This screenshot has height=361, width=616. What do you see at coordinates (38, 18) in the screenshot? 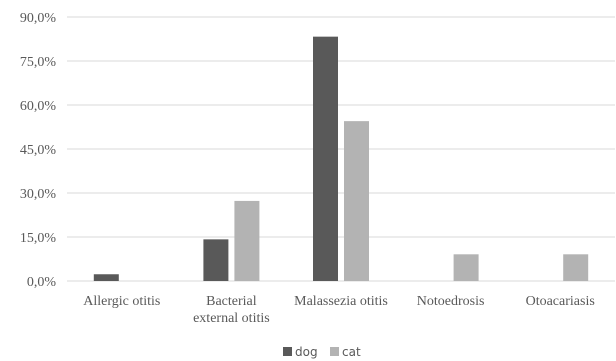
I see `y-tick-label: 90,0%` at bounding box center [38, 18].